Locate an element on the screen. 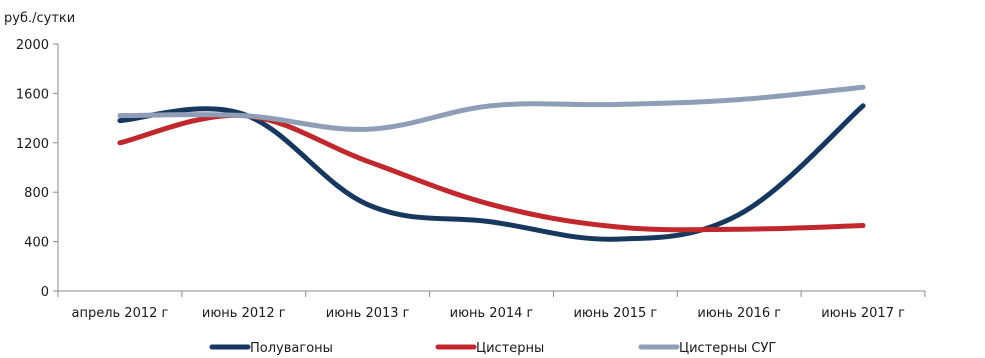  y-axis-unit-label: руб./сутки is located at coordinates (39, 18).